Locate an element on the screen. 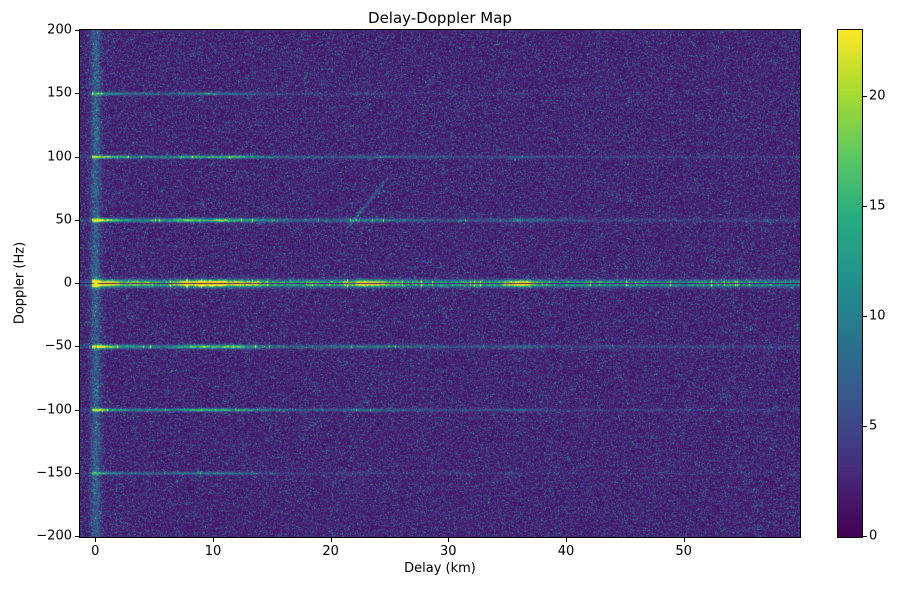 The image size is (907, 590). colorbar-tick-label: 5 is located at coordinates (873, 426).